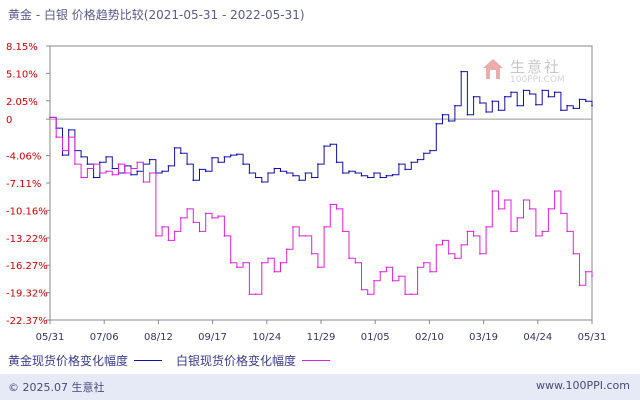 The width and height of the screenshot is (640, 400). I want to click on watermark-name: 生意社, so click(536, 67).